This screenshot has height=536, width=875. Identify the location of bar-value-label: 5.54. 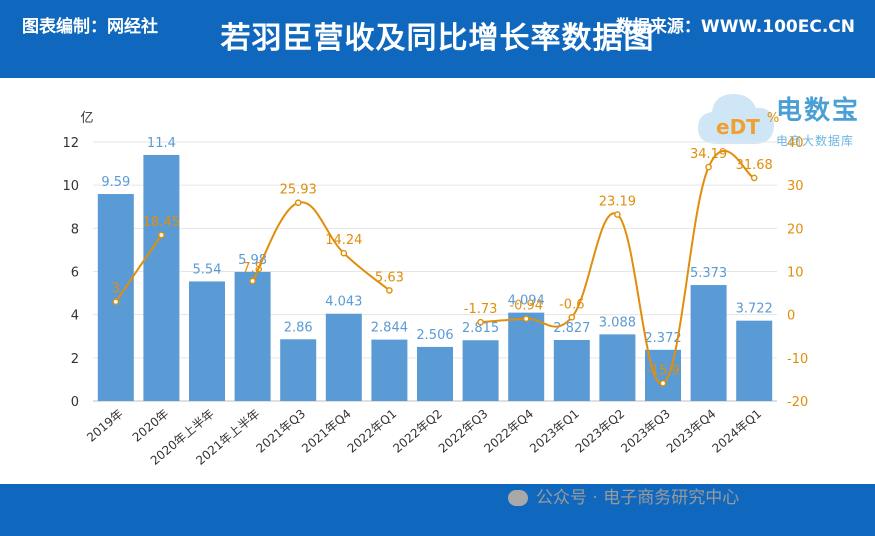
(207, 269).